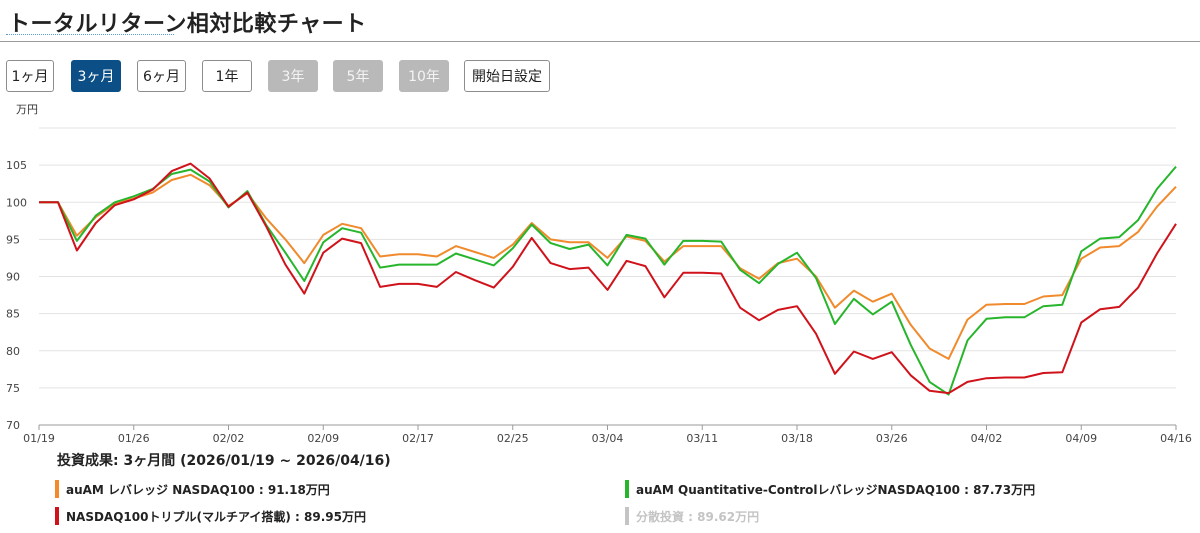  I want to click on y-axis-unit: 万円, so click(27, 109).